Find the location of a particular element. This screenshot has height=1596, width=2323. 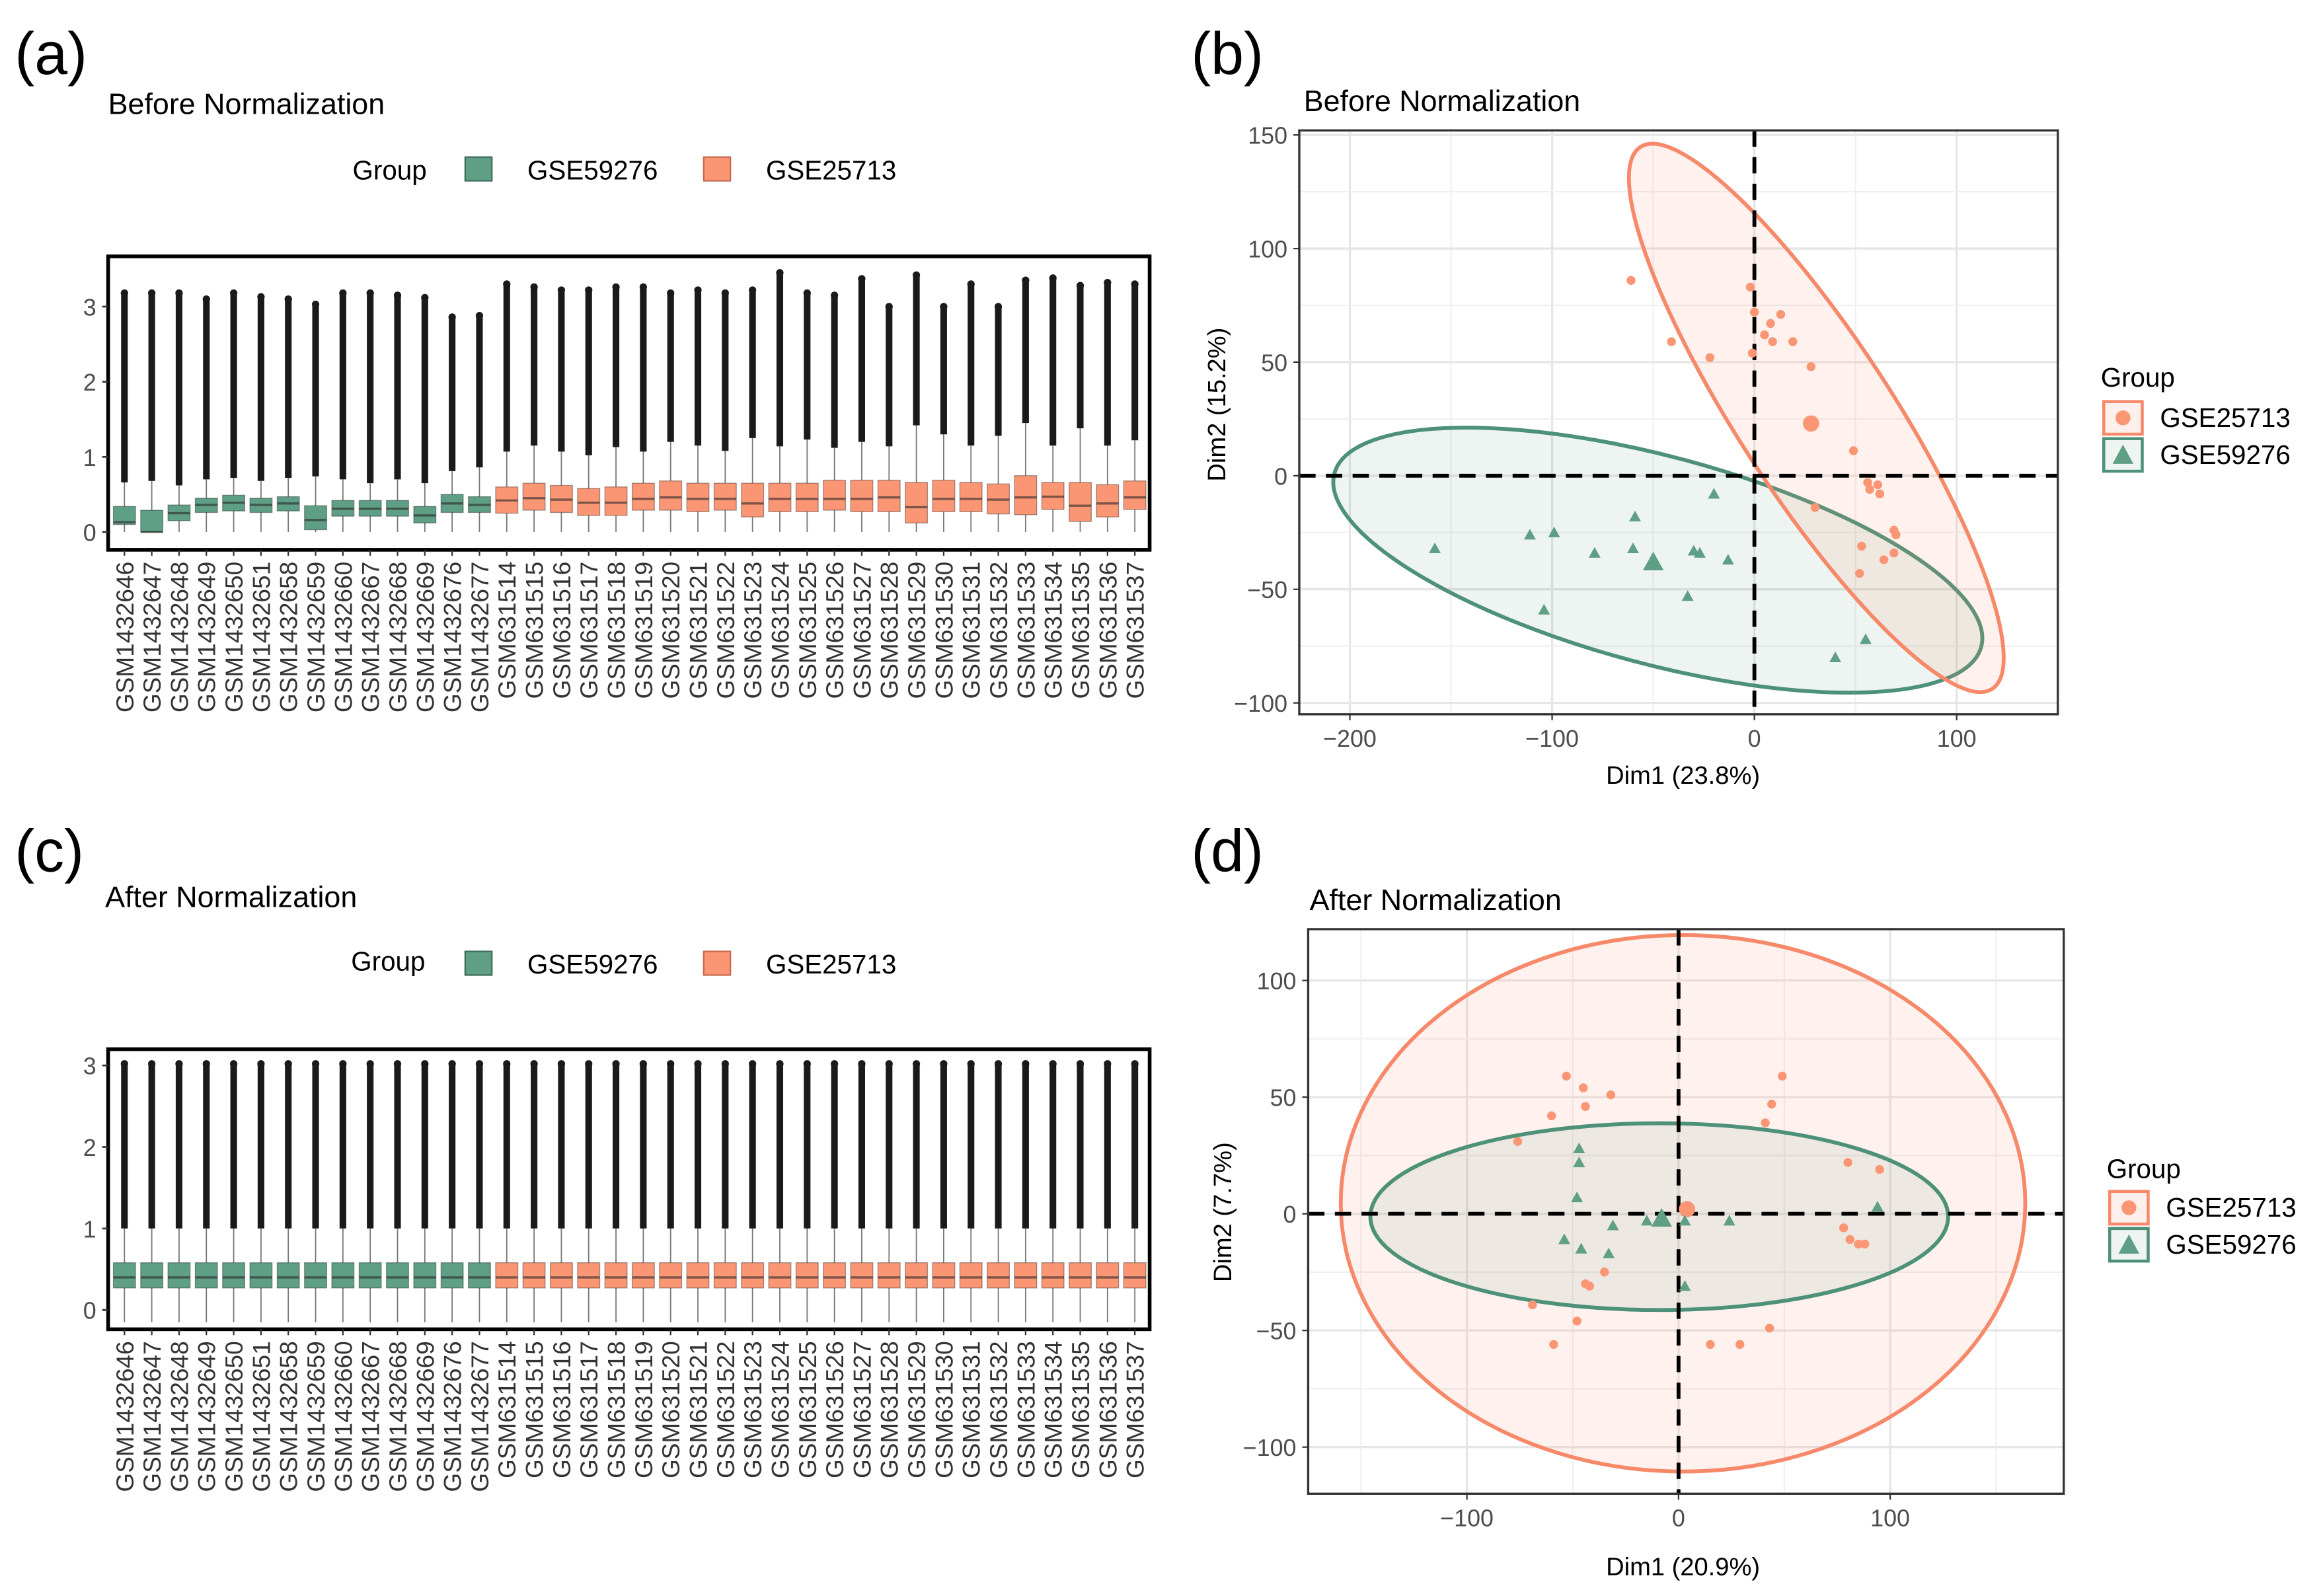

box-GSM1432676 is located at coordinates (452, 422).